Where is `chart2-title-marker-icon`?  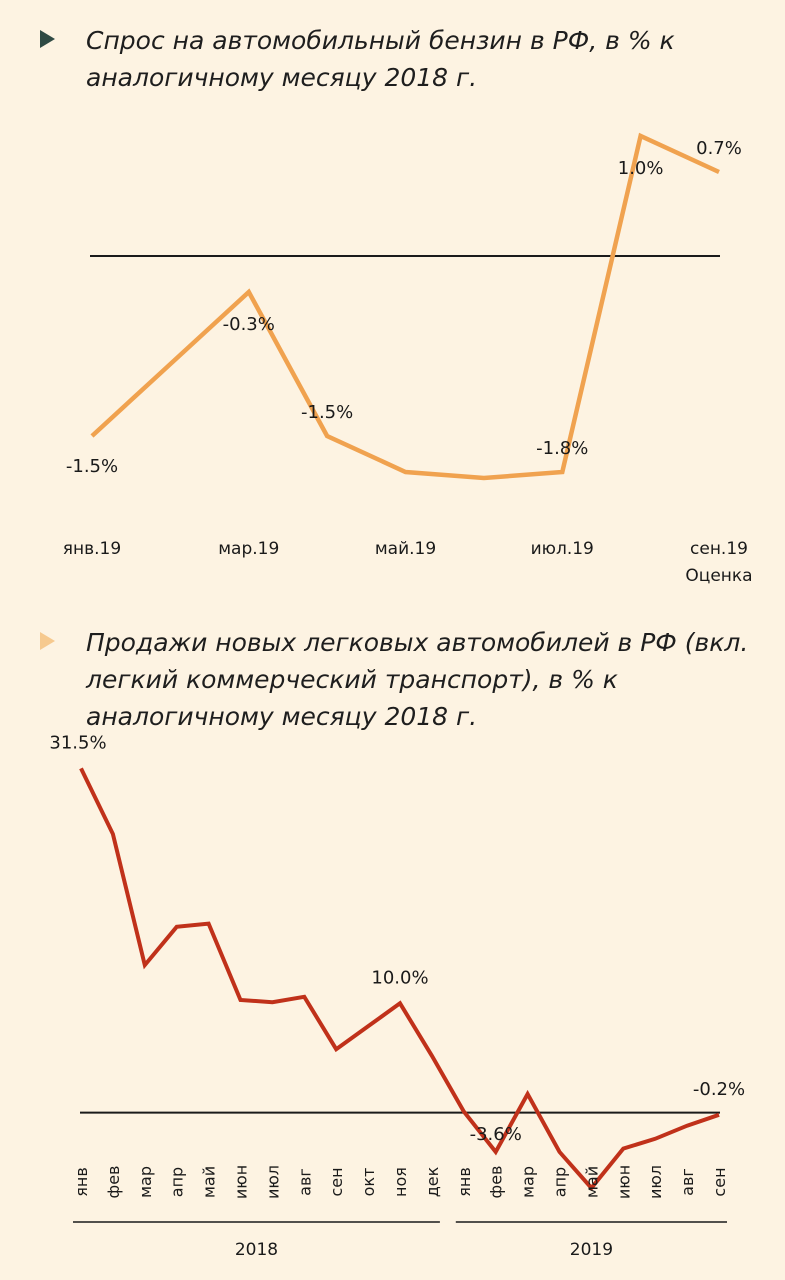 chart2-title-marker-icon is located at coordinates (47, 641).